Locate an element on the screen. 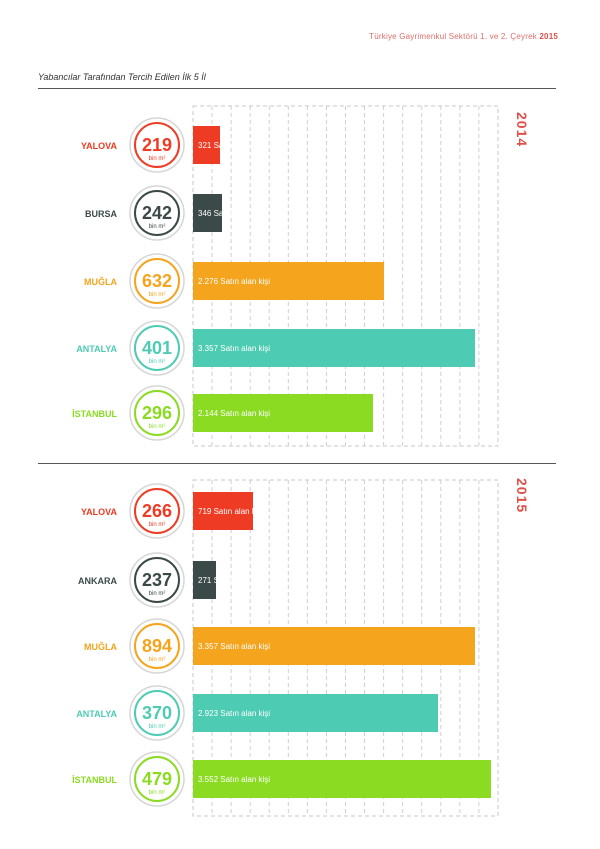 This screenshot has width=600, height=849. area-value: 219 is located at coordinates (157, 145).